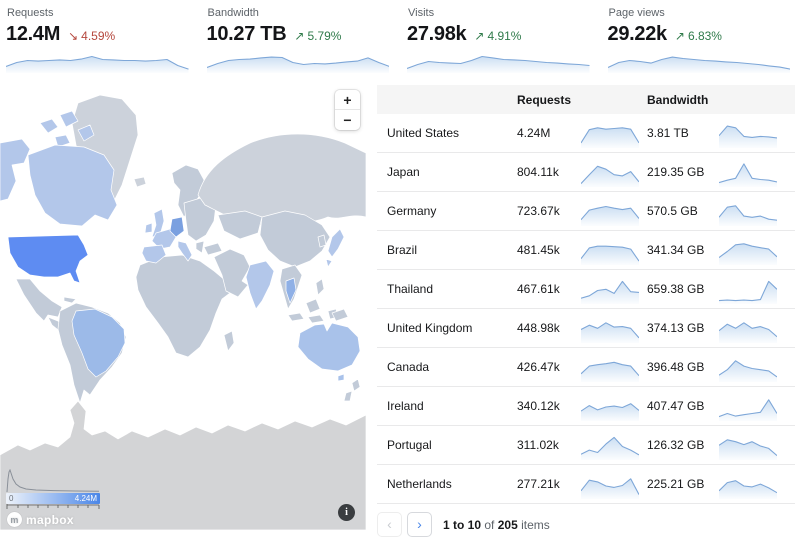 The image size is (800, 543). I want to click on requests-value: 467.61k, so click(538, 289).